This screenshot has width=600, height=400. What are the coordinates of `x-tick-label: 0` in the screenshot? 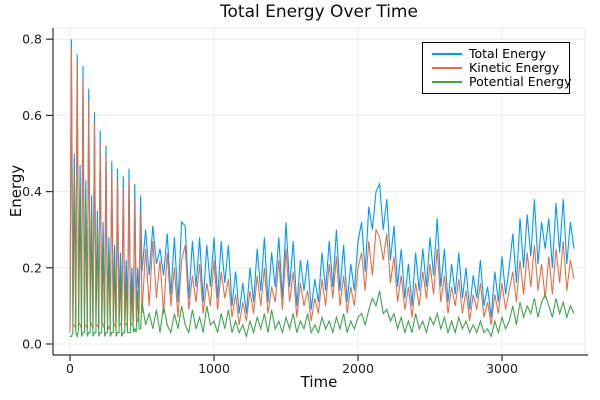 It's located at (70, 368).